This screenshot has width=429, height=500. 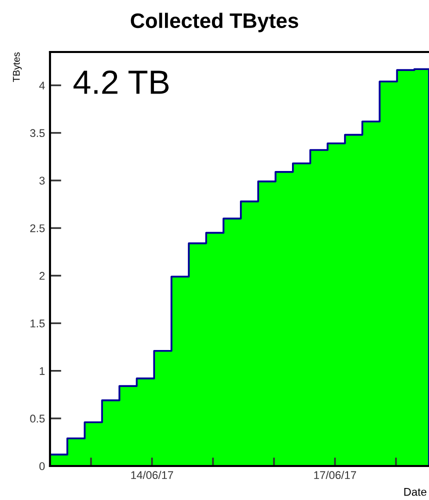 What do you see at coordinates (42, 276) in the screenshot?
I see `y-tick-label: 2` at bounding box center [42, 276].